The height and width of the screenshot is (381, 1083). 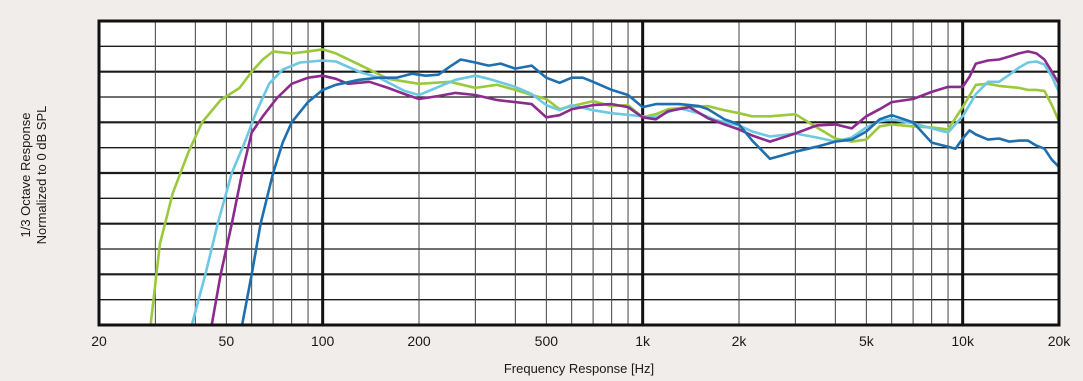 I want to click on y-axis-title-line-1: 1/3 Octave Response, so click(x=25, y=174).